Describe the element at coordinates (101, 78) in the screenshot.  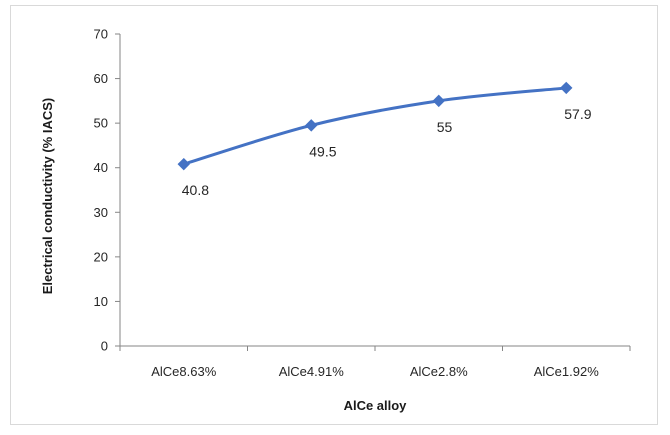
I see `y-tick-label: 60` at that location.